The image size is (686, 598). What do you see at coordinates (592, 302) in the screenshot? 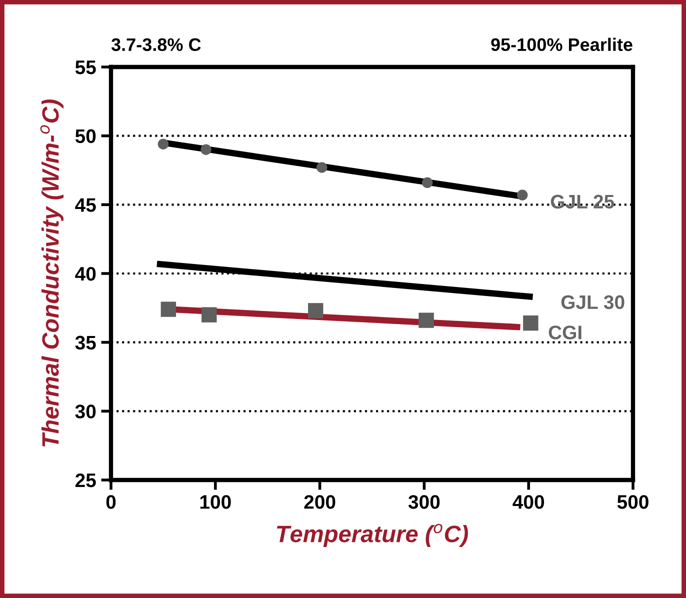
I see `series-label: GJL 30` at bounding box center [592, 302].